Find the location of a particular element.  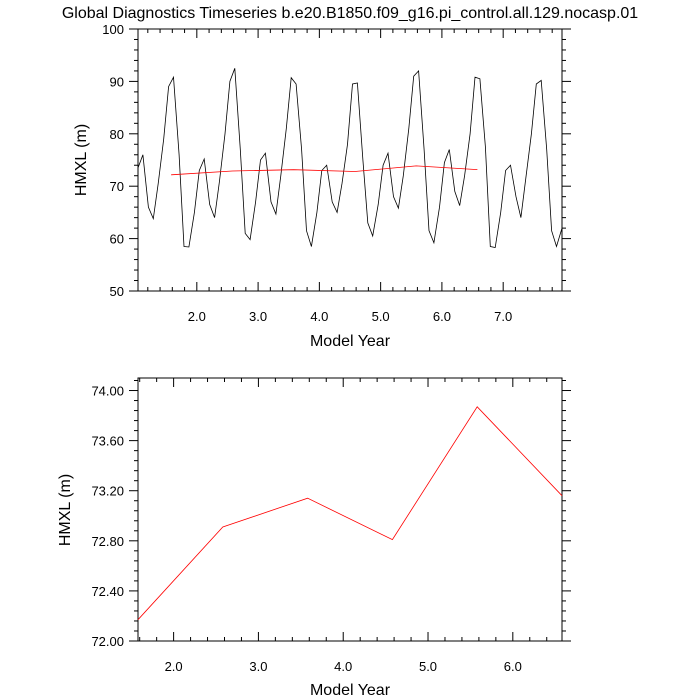

y-axis-label-top: HMXL (m) is located at coordinates (81, 160).